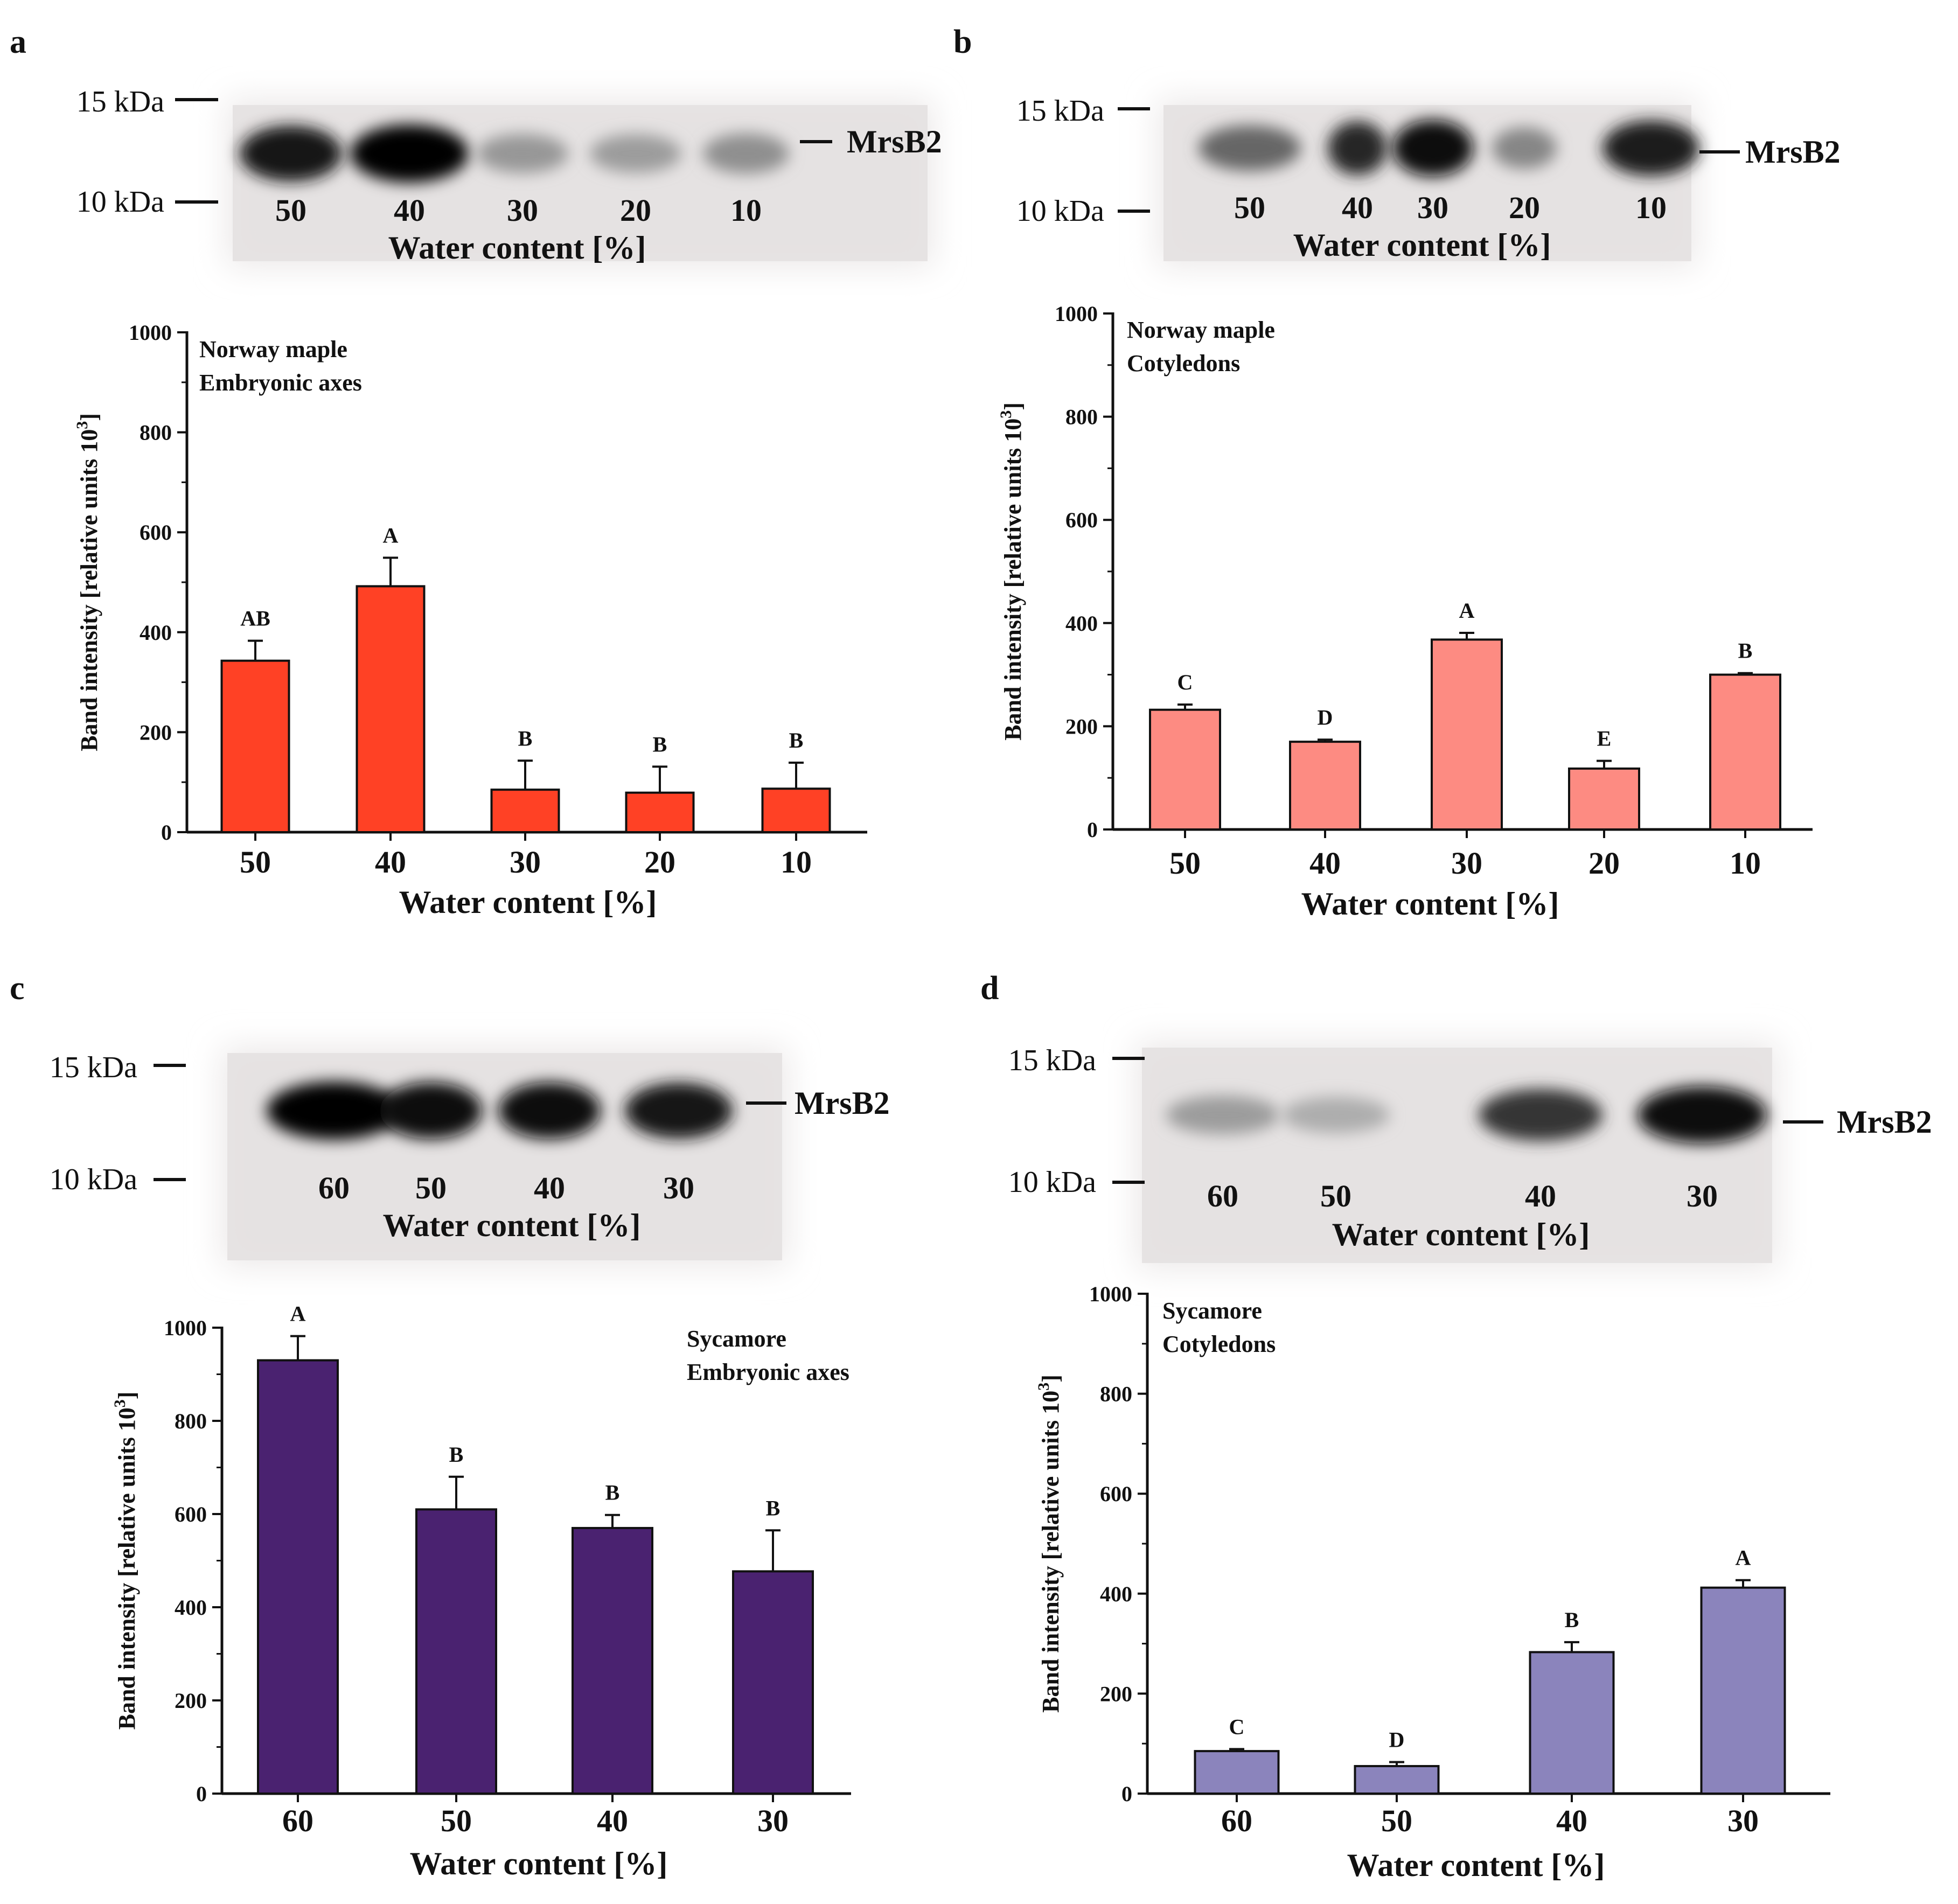  What do you see at coordinates (1605, 739) in the screenshot?
I see `significance-letter: E` at bounding box center [1605, 739].